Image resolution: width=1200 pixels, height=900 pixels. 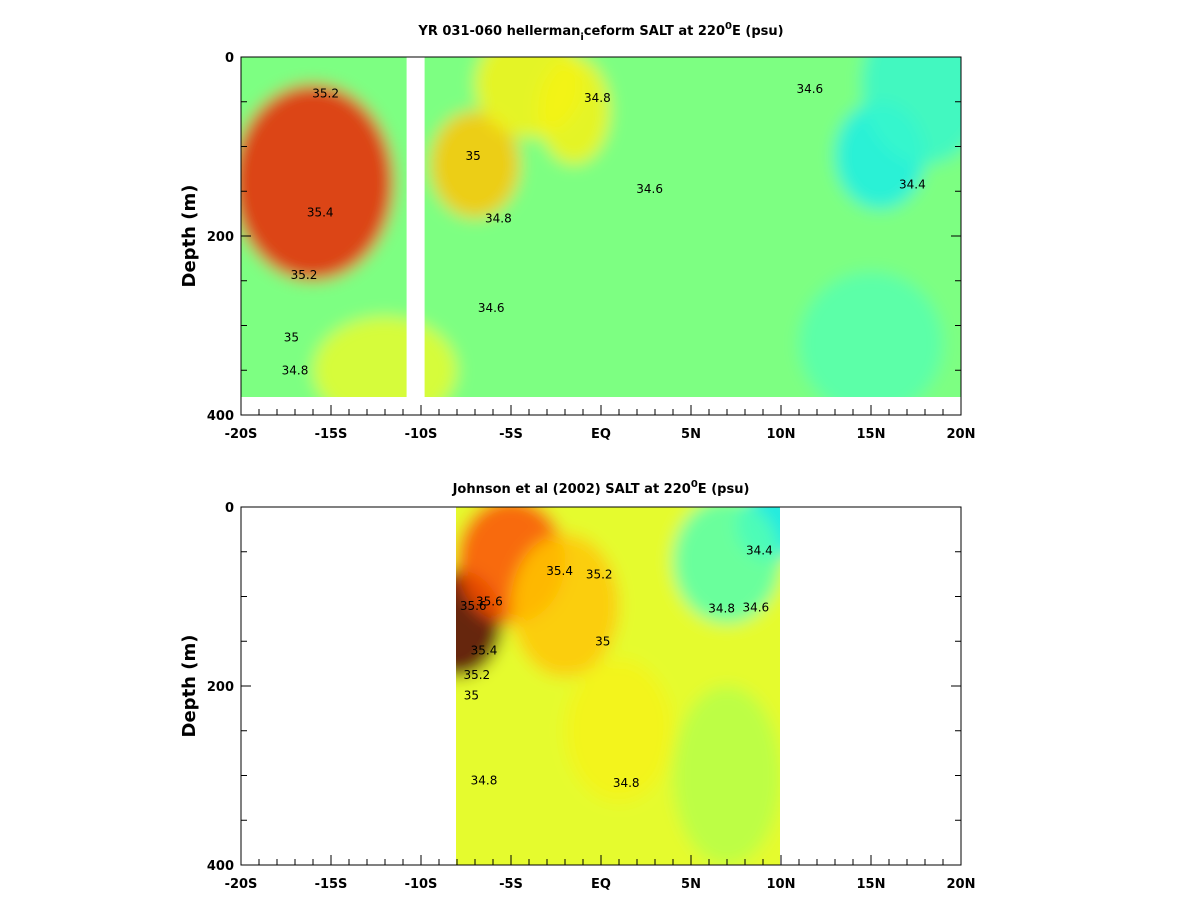 What do you see at coordinates (581, 37) in the screenshot?
I see `title-part: i` at bounding box center [581, 37].